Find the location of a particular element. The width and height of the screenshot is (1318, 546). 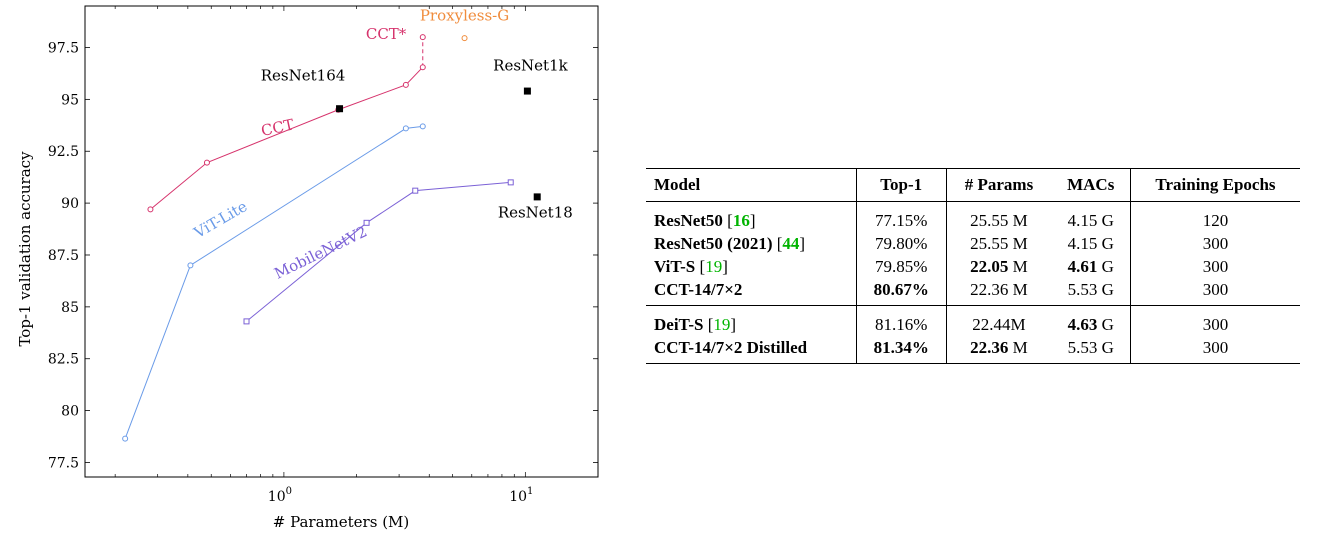

resnet1k-label: ResNet1k is located at coordinates (530, 65).